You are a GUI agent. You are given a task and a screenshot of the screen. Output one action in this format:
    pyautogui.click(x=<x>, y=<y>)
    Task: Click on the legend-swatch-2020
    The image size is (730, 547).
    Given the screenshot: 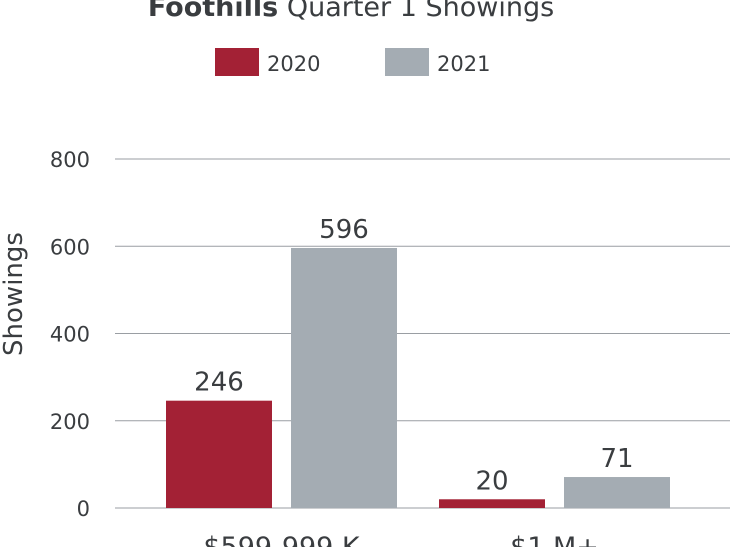 What is the action you would take?
    pyautogui.click(x=237, y=62)
    